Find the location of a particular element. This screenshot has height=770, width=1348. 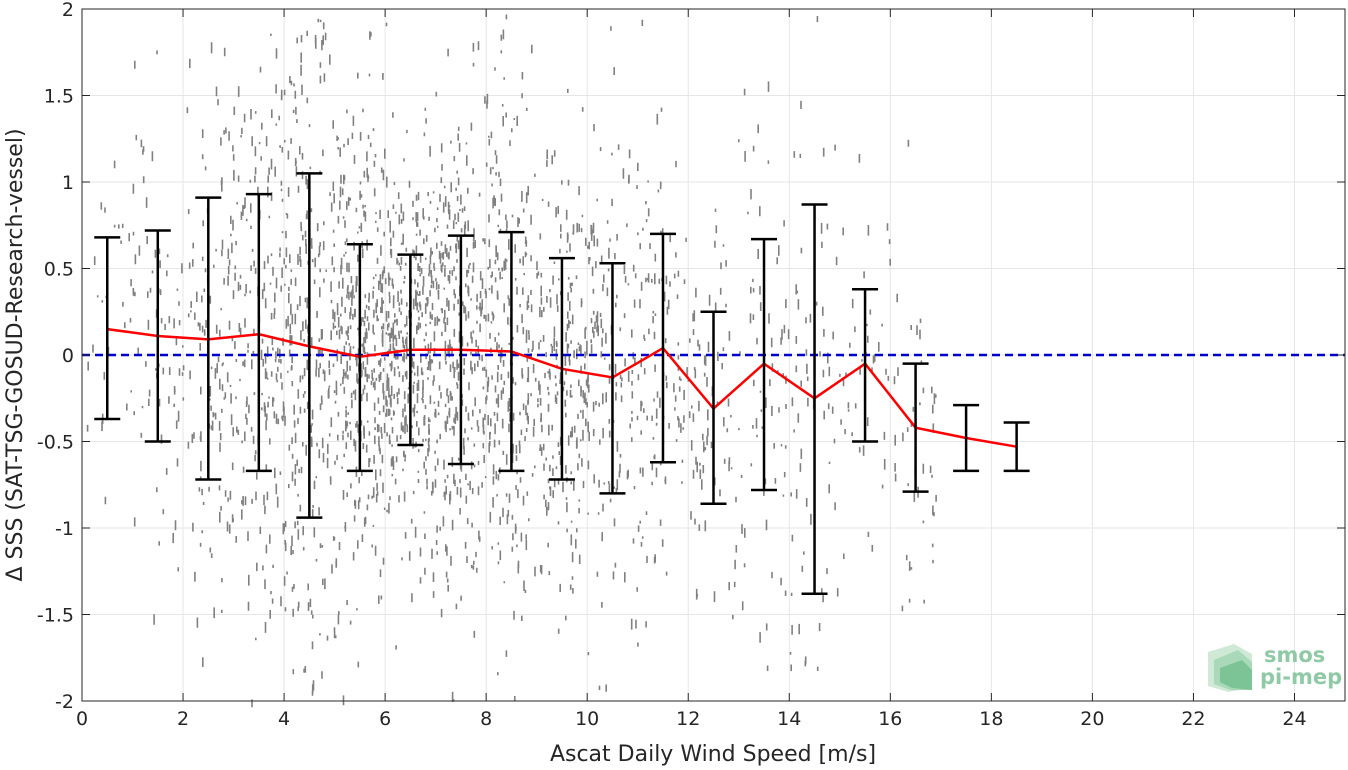

x-tick-label: 4 is located at coordinates (284, 719).